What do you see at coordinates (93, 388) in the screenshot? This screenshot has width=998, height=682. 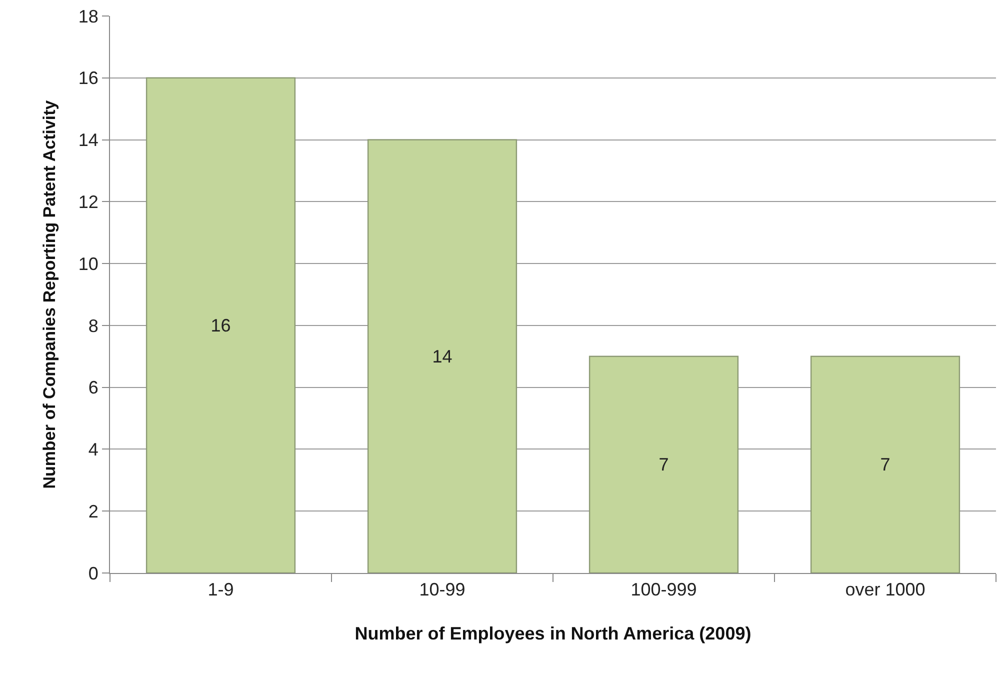 I see `y-tick-label: 6` at bounding box center [93, 388].